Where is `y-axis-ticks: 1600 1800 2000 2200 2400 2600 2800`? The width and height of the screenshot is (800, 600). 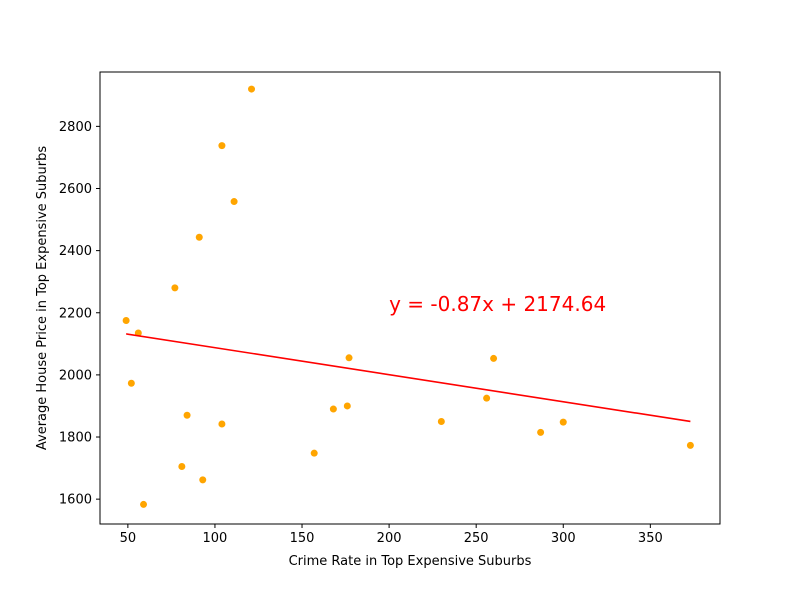 y-axis-ticks: 1600 1800 2000 2200 2400 2600 2800 is located at coordinates (79, 314).